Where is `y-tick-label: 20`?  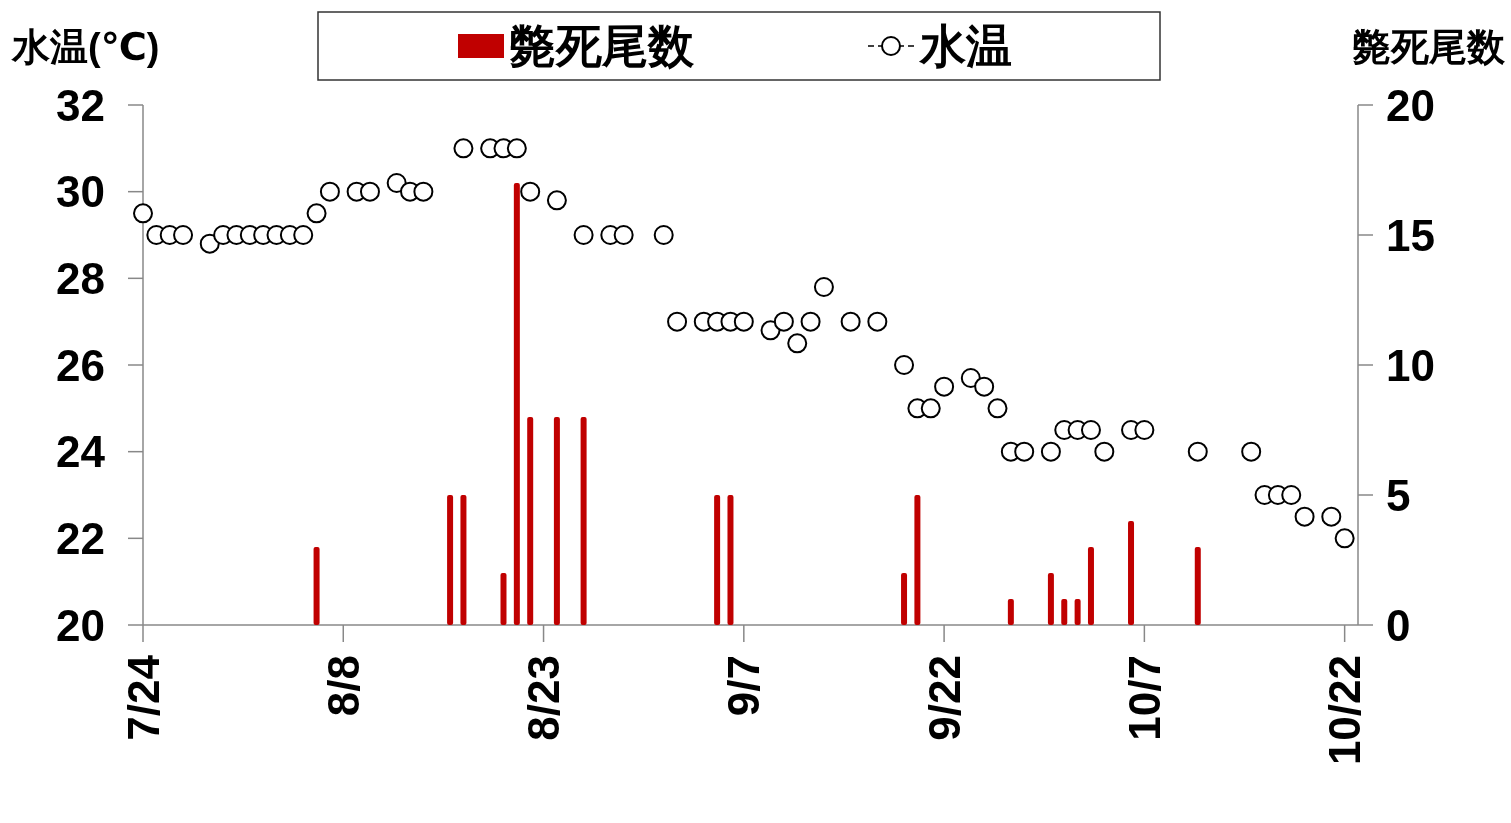 y-tick-label: 20 is located at coordinates (80, 625).